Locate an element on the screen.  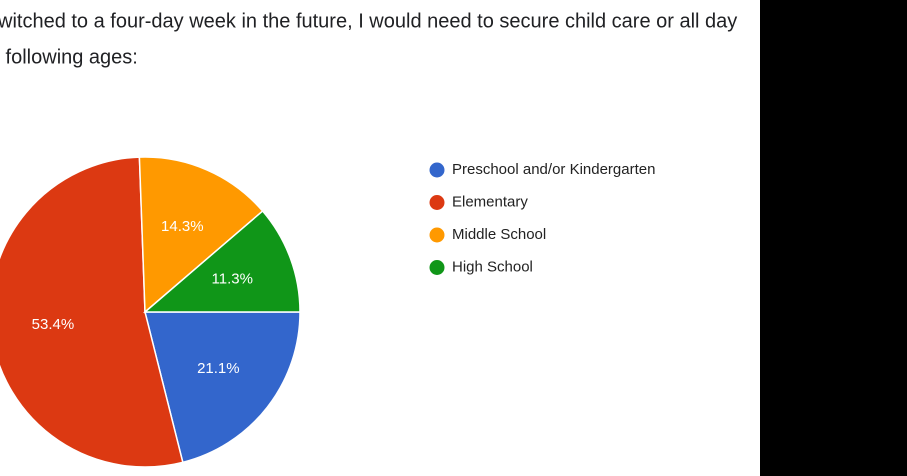
slice-label: 14.3% is located at coordinates (182, 226).